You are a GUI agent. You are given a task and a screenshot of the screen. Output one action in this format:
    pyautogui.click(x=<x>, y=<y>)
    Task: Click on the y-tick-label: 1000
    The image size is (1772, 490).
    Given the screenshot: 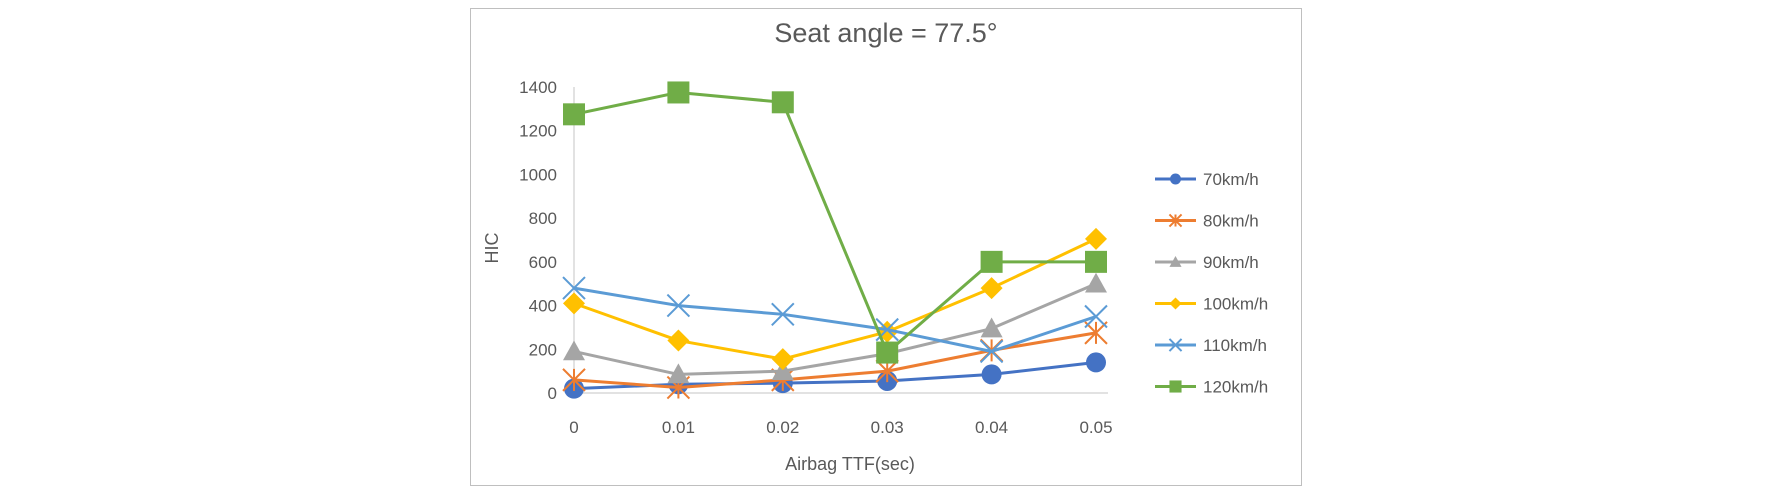 What is the action you would take?
    pyautogui.click(x=538, y=174)
    